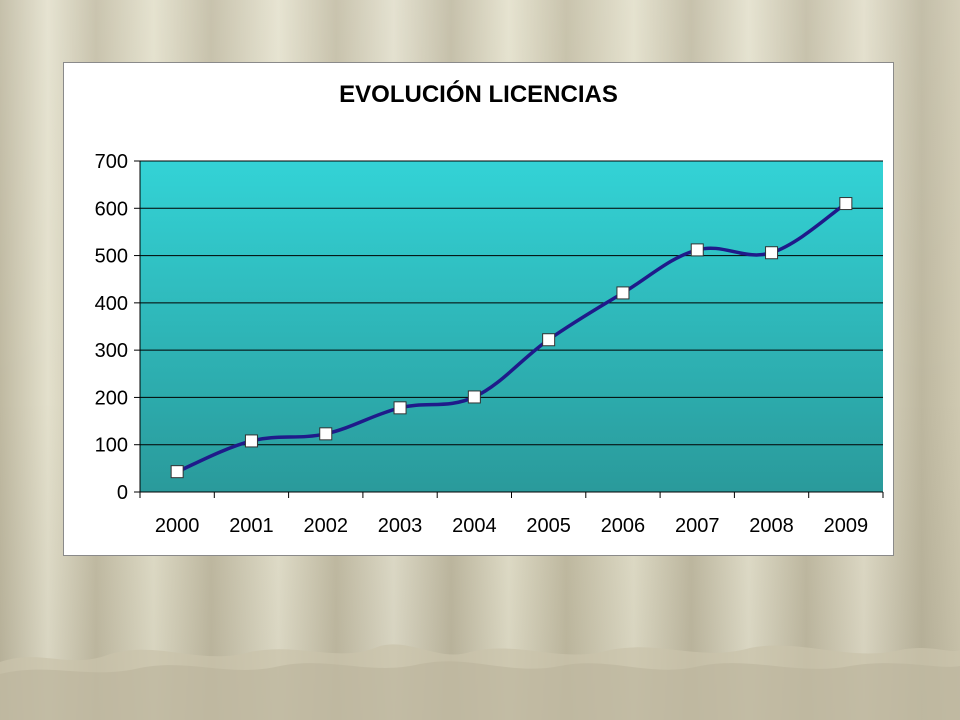 The image size is (960, 720). What do you see at coordinates (623, 526) in the screenshot?
I see `x-tick-label: 2006` at bounding box center [623, 526].